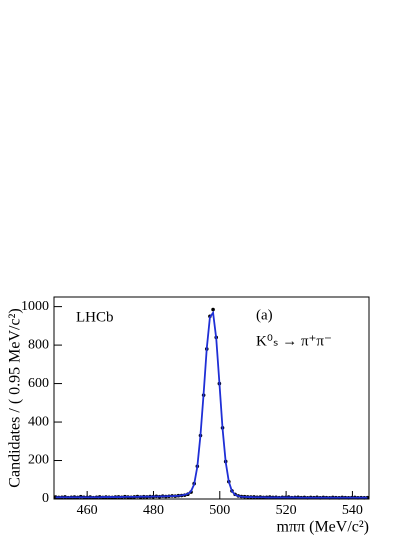  Describe the element at coordinates (95, 317) in the screenshot. I see `annotation: LHCb` at that location.